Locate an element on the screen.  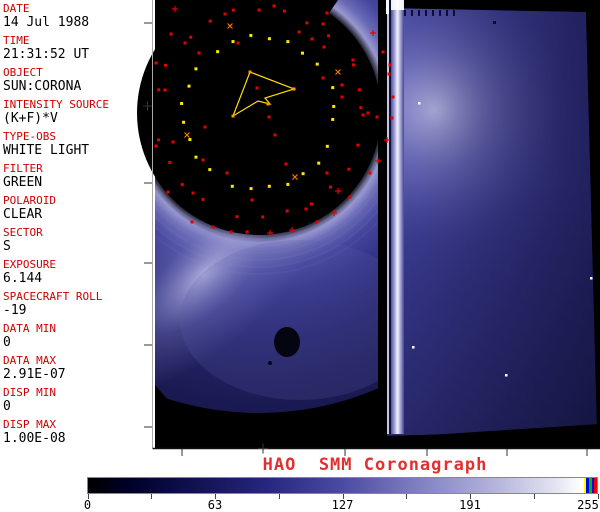
field-label: EXPOSURE is located at coordinates (29, 264).